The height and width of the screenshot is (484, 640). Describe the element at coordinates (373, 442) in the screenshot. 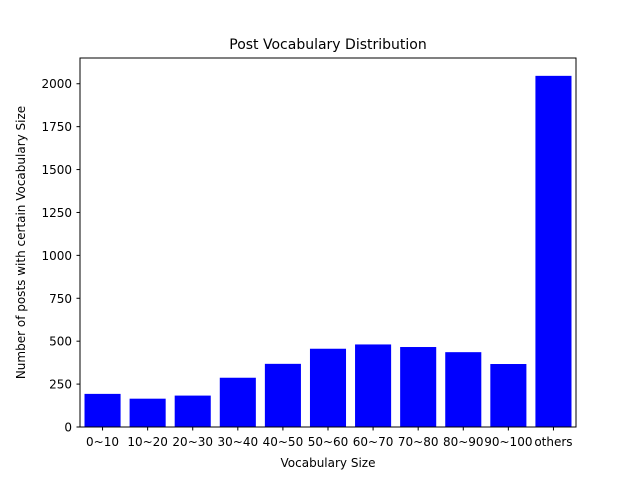

I see `x-tick-label: 60~70` at that location.